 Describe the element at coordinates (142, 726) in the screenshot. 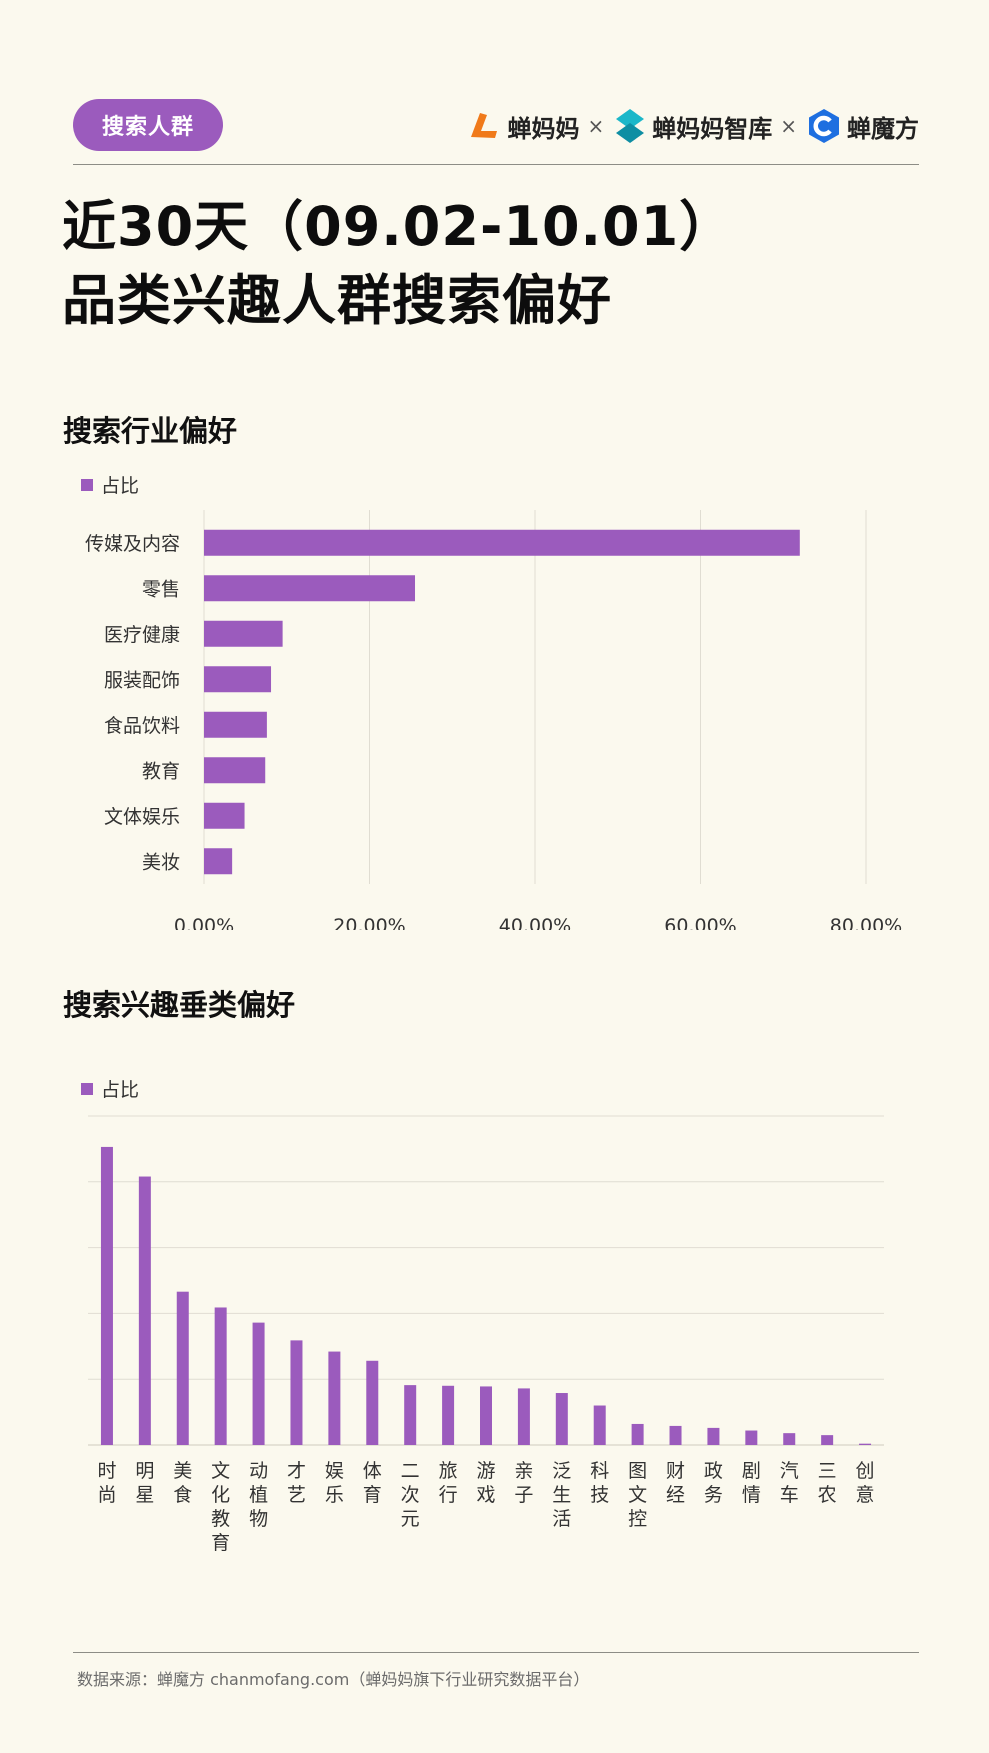

I see `category-label: 食品饮料` at that location.